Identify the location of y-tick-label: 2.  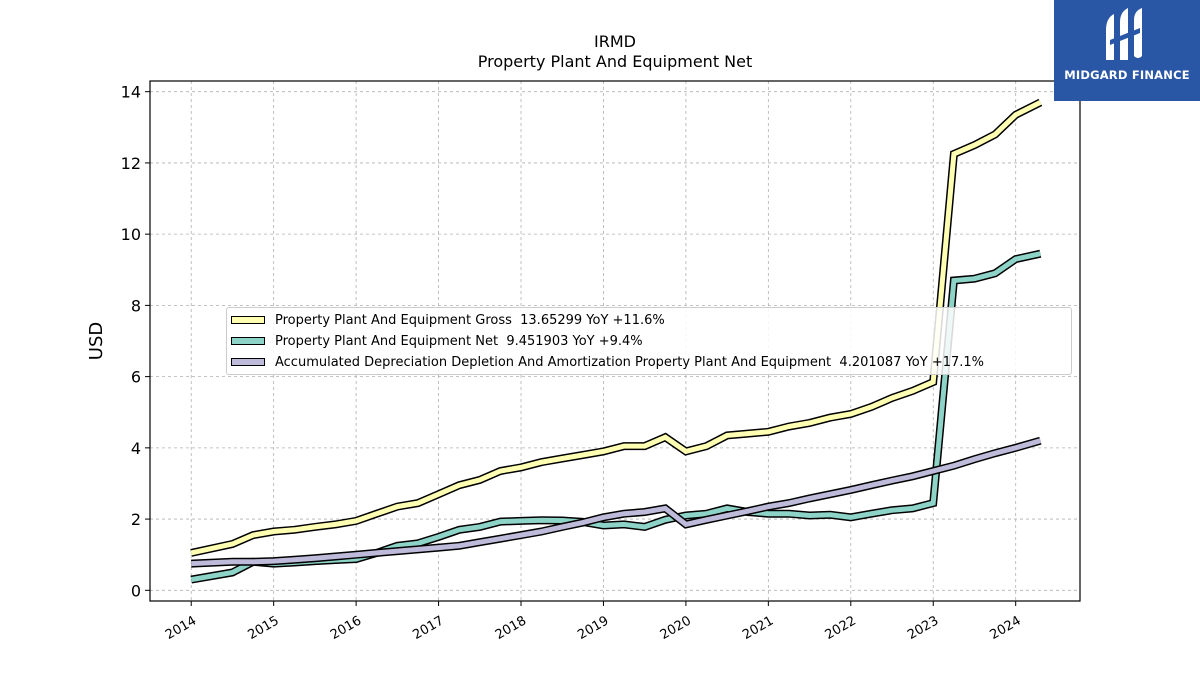
(136, 519).